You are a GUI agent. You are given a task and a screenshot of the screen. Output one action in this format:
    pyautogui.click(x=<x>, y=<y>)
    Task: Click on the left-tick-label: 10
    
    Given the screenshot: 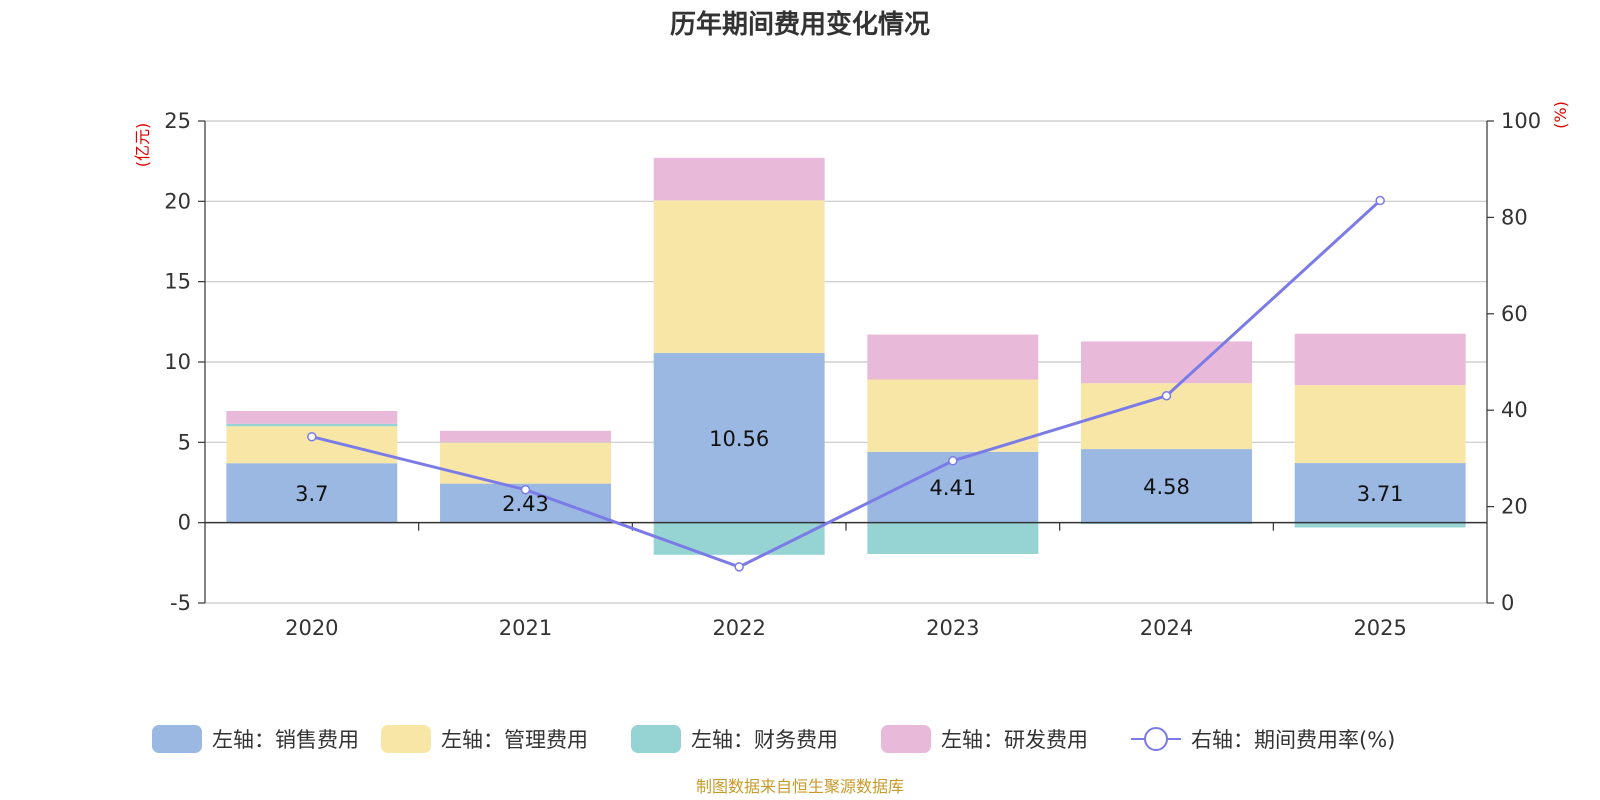 What is the action you would take?
    pyautogui.click(x=177, y=362)
    